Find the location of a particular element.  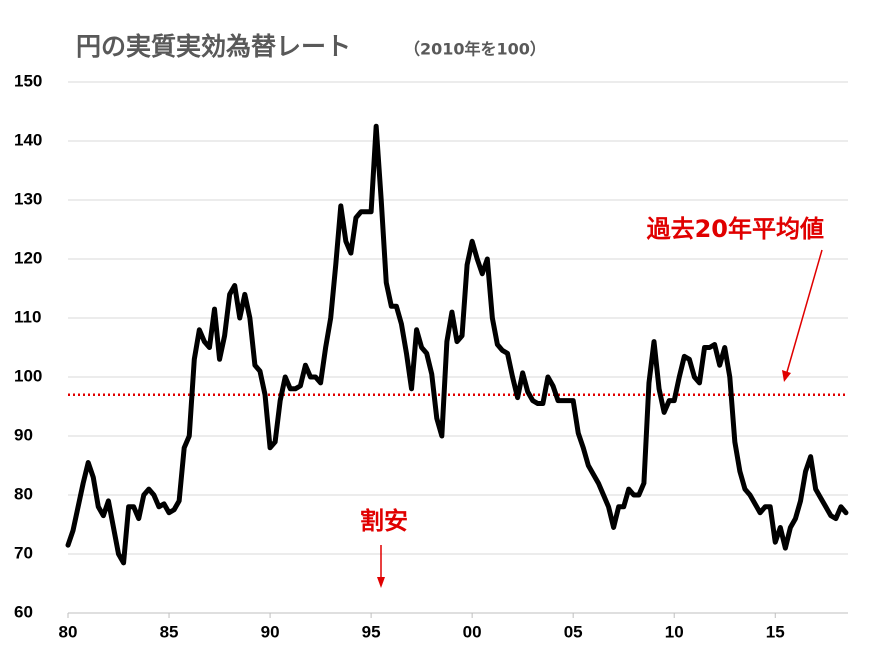

x-tick-label: 05 is located at coordinates (573, 631).